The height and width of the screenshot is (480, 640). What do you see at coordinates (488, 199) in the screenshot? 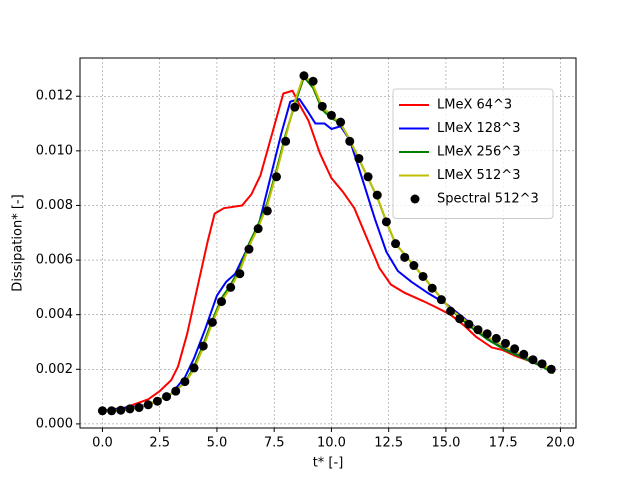
I see `legend-label: Spectral 512^3` at bounding box center [488, 199].